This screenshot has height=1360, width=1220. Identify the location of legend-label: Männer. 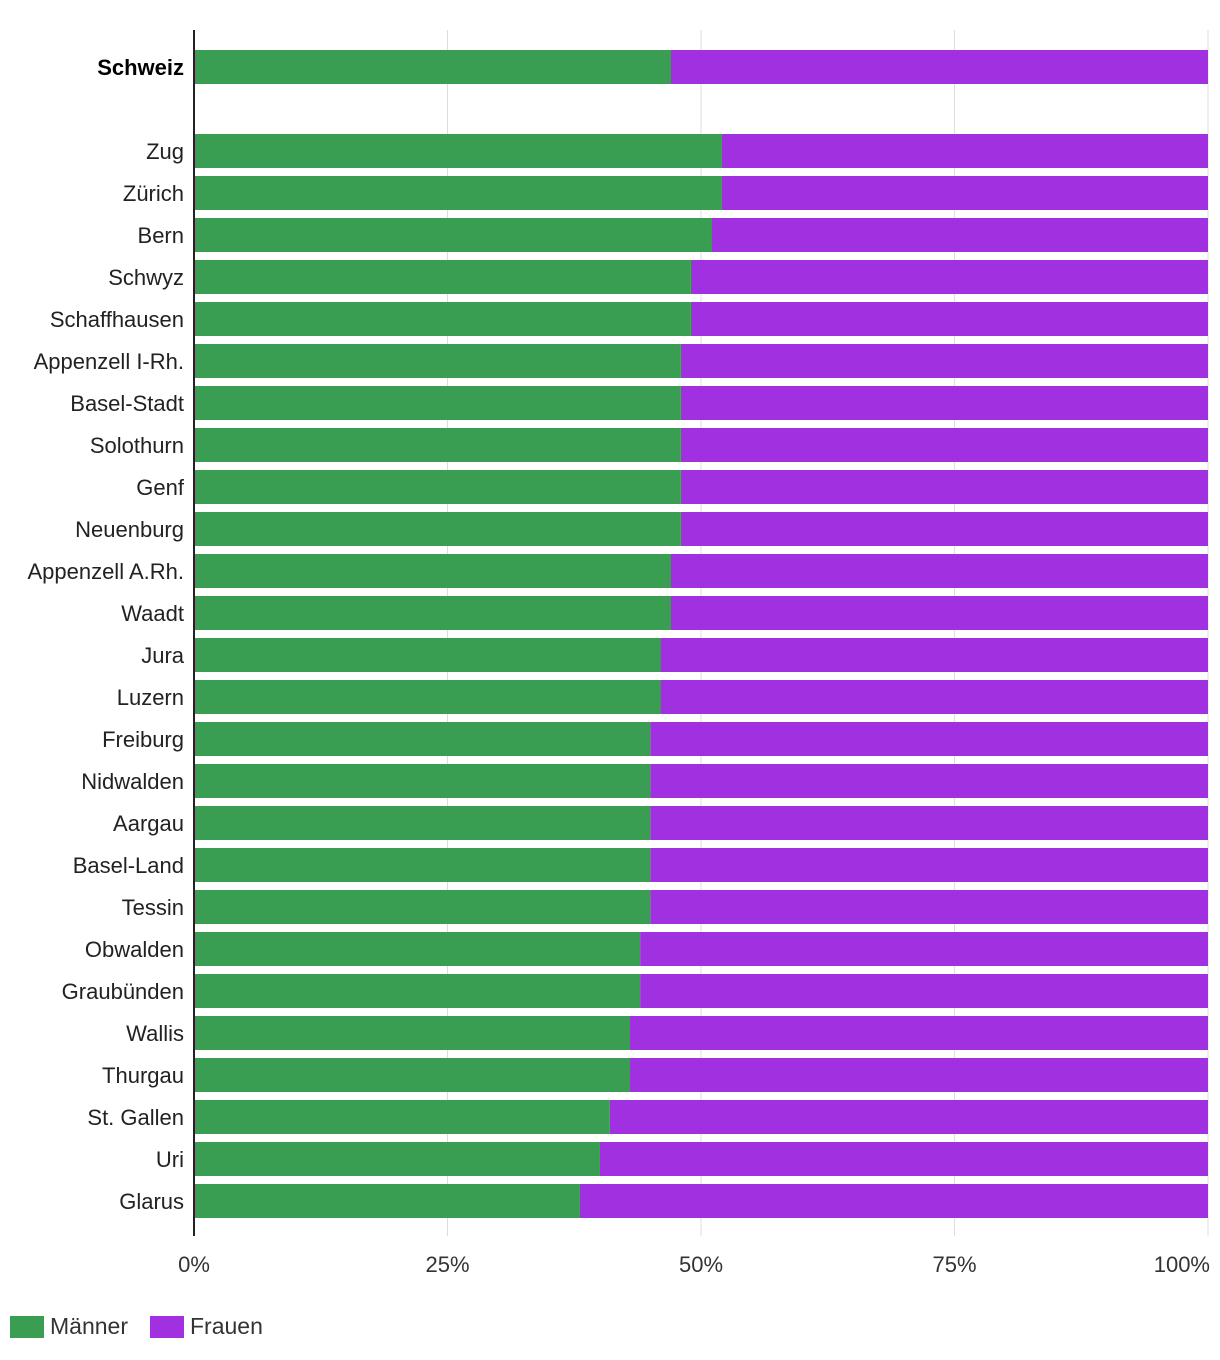
(89, 1326).